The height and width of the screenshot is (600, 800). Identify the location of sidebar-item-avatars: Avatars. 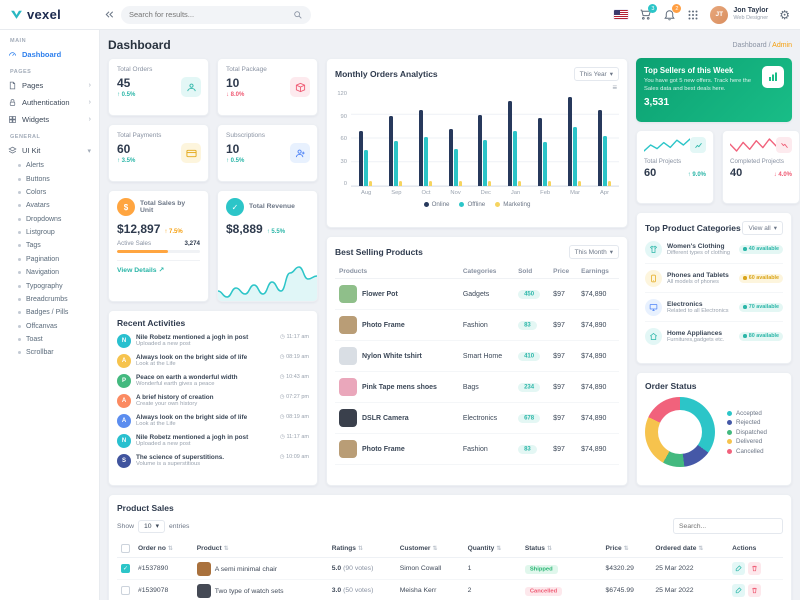
(49, 205).